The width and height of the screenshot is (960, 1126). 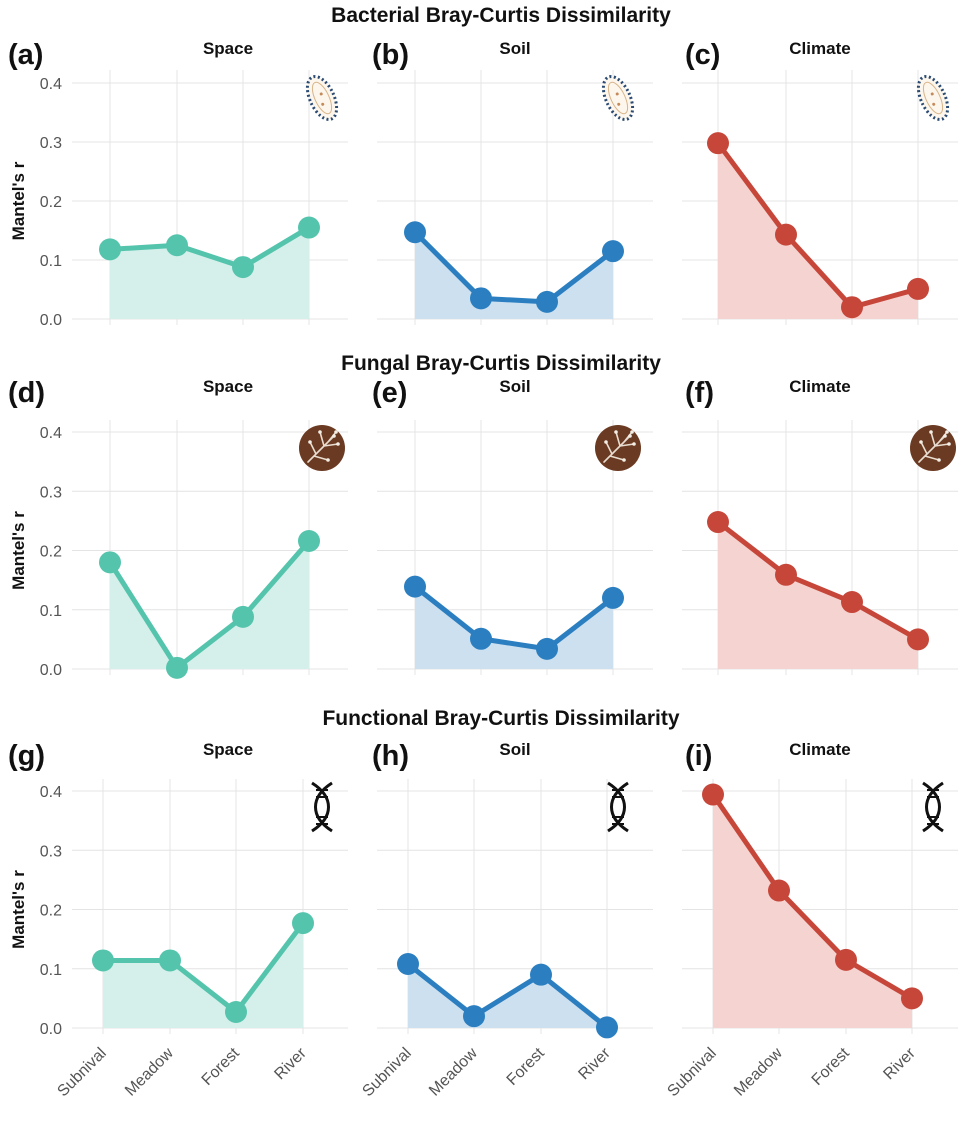 I want to click on panel-letter: (h), so click(x=390, y=756).